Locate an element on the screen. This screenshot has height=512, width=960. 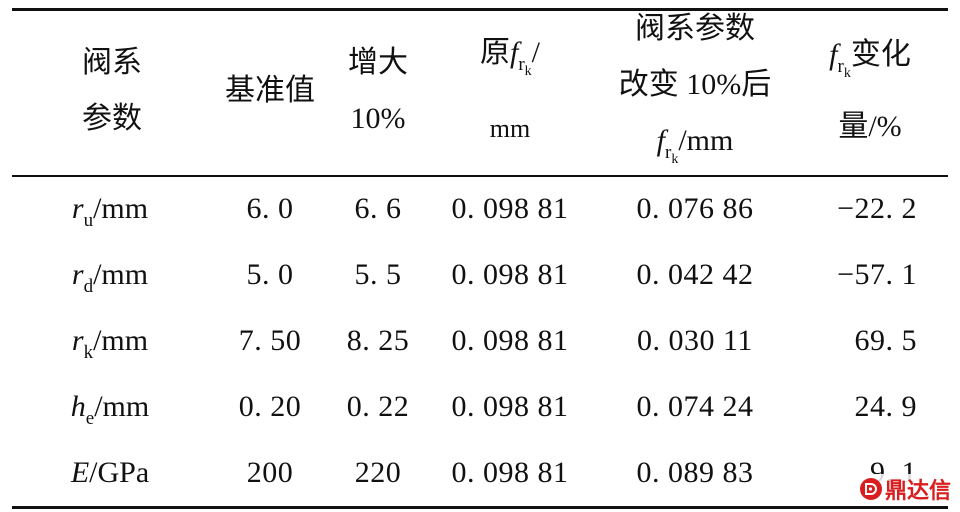
header-orig-k: k is located at coordinates (528, 71).